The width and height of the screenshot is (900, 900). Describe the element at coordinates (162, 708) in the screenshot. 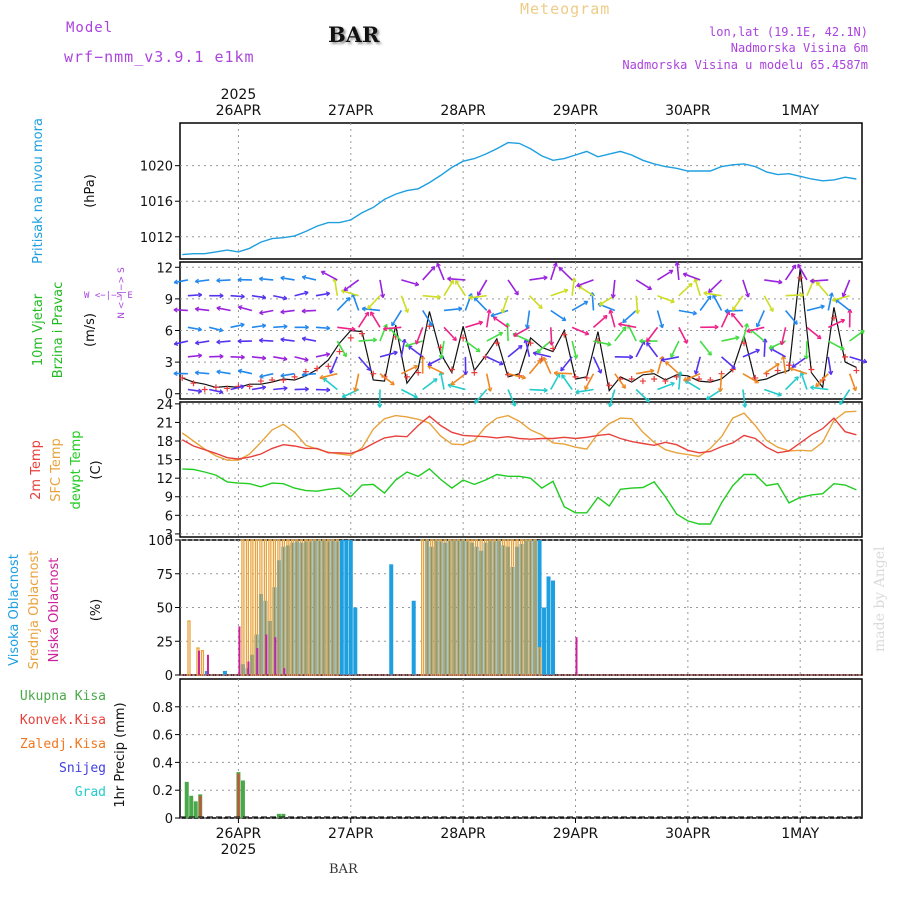

I see `precip-ytick-label: 0.8` at that location.